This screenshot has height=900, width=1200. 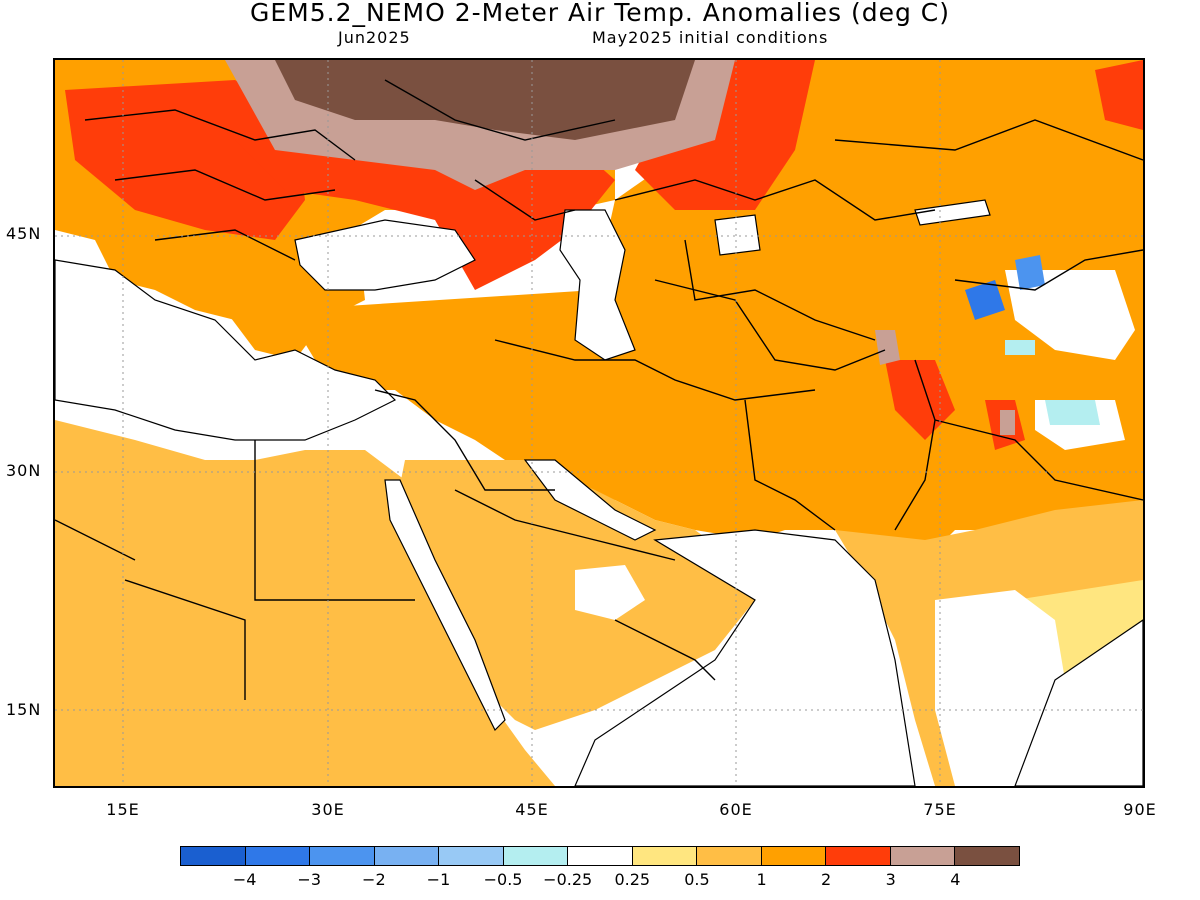 I want to click on lon-label-90e: 90E, so click(x=1140, y=809).